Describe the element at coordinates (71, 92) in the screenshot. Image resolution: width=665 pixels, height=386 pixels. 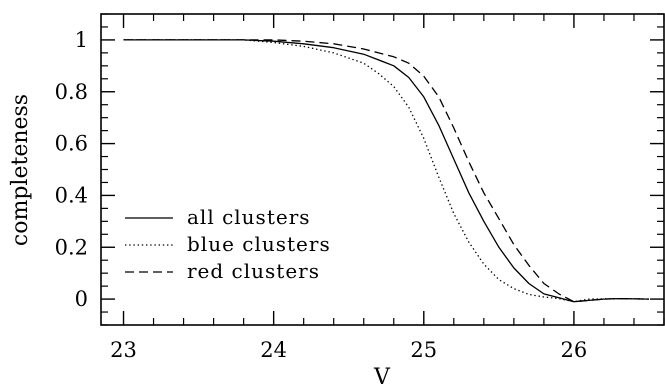
I see `y-tick-label: 0.8` at that location.